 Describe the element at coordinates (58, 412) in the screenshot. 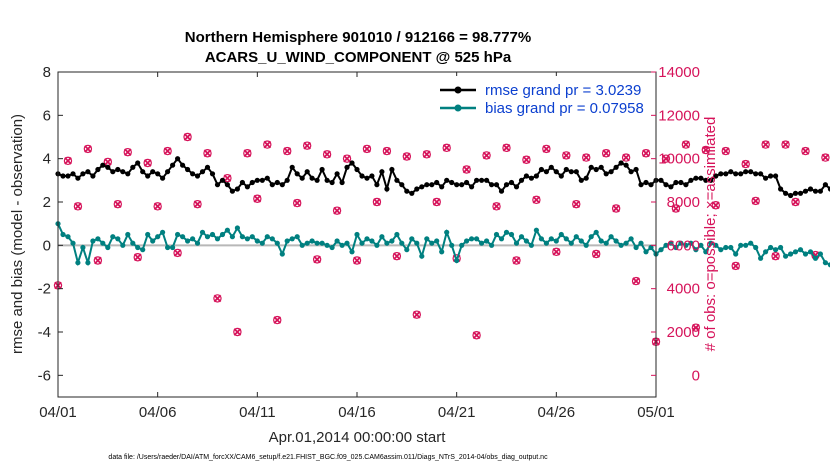

I see `x-tick-label: 04/01` at that location.